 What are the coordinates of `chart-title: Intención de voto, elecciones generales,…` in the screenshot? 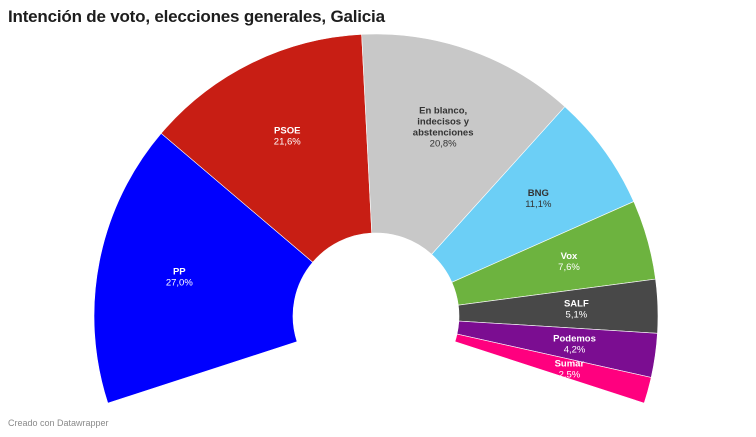 It's located at (196, 16).